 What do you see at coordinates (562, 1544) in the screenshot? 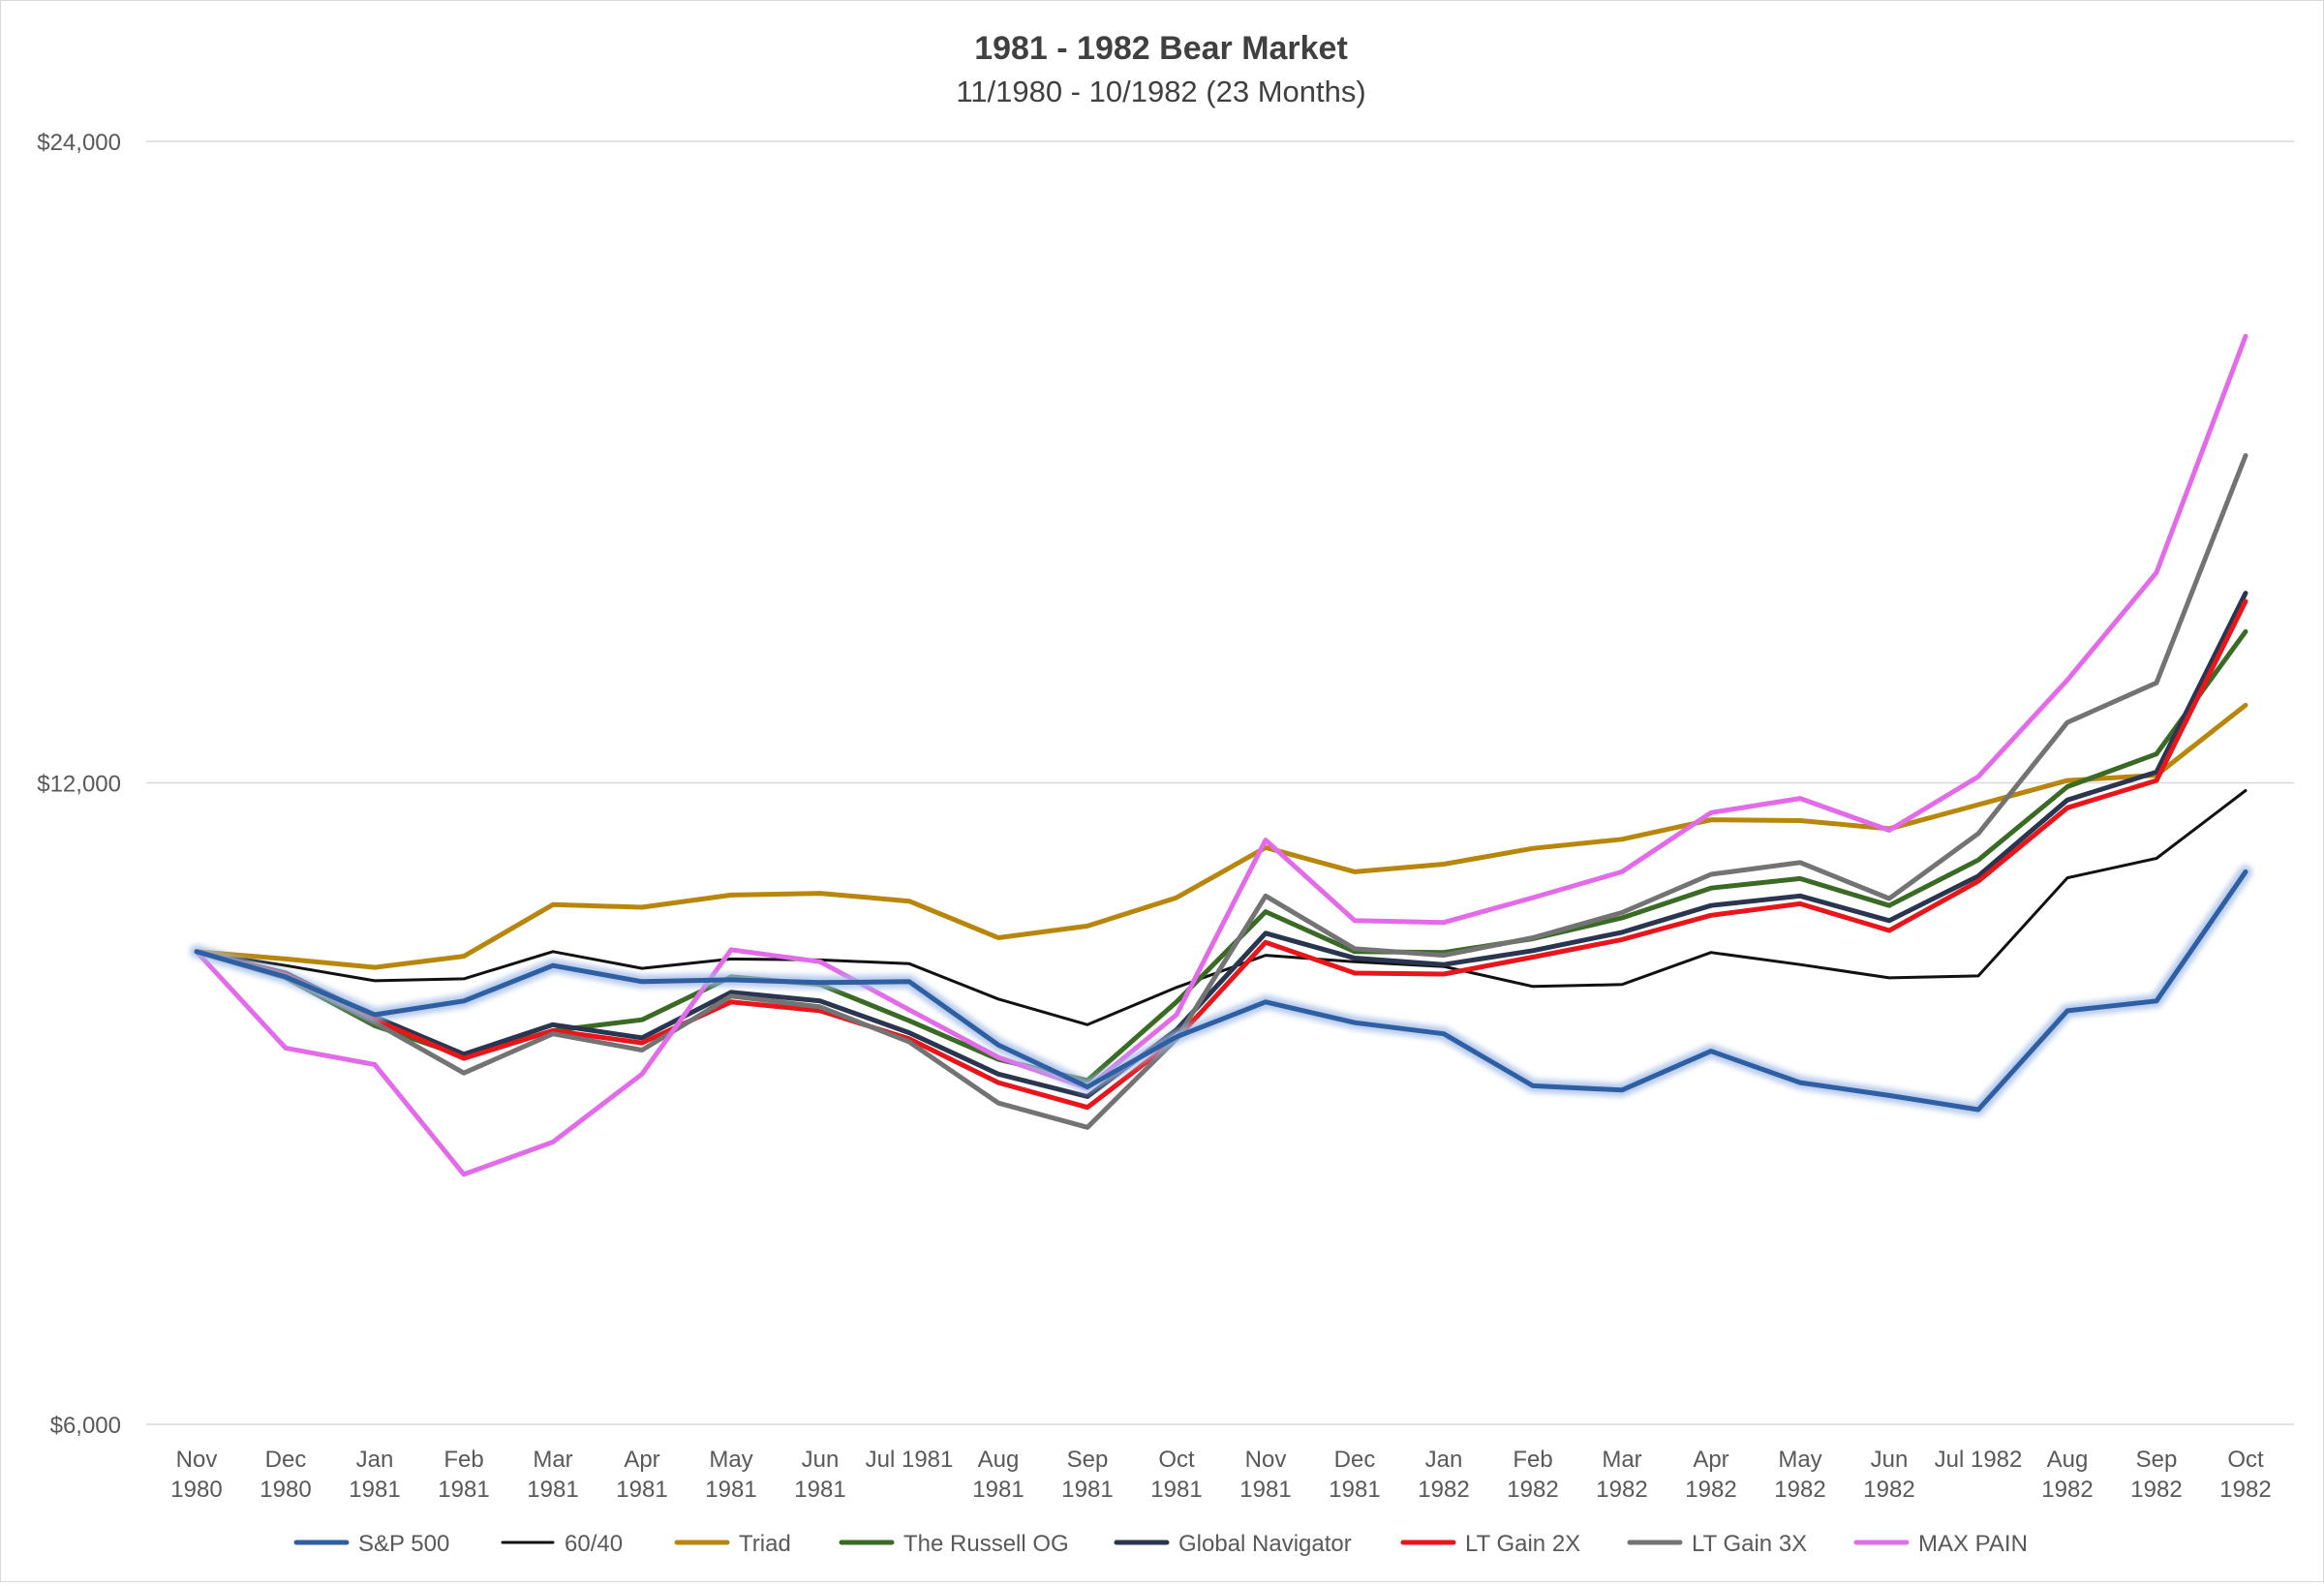
I see `legend-item: 60/40` at bounding box center [562, 1544].